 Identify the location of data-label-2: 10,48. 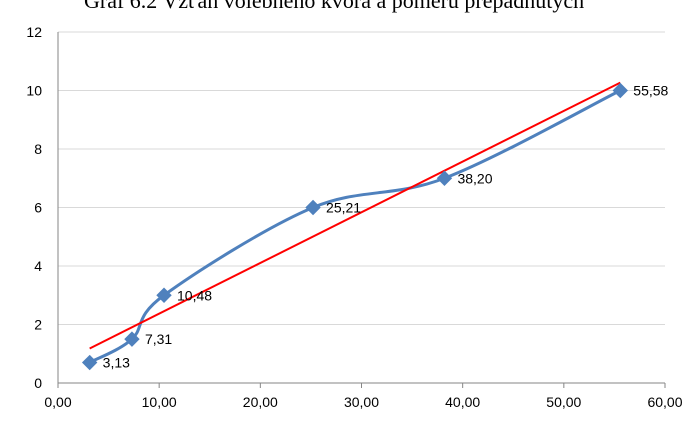
(194, 295).